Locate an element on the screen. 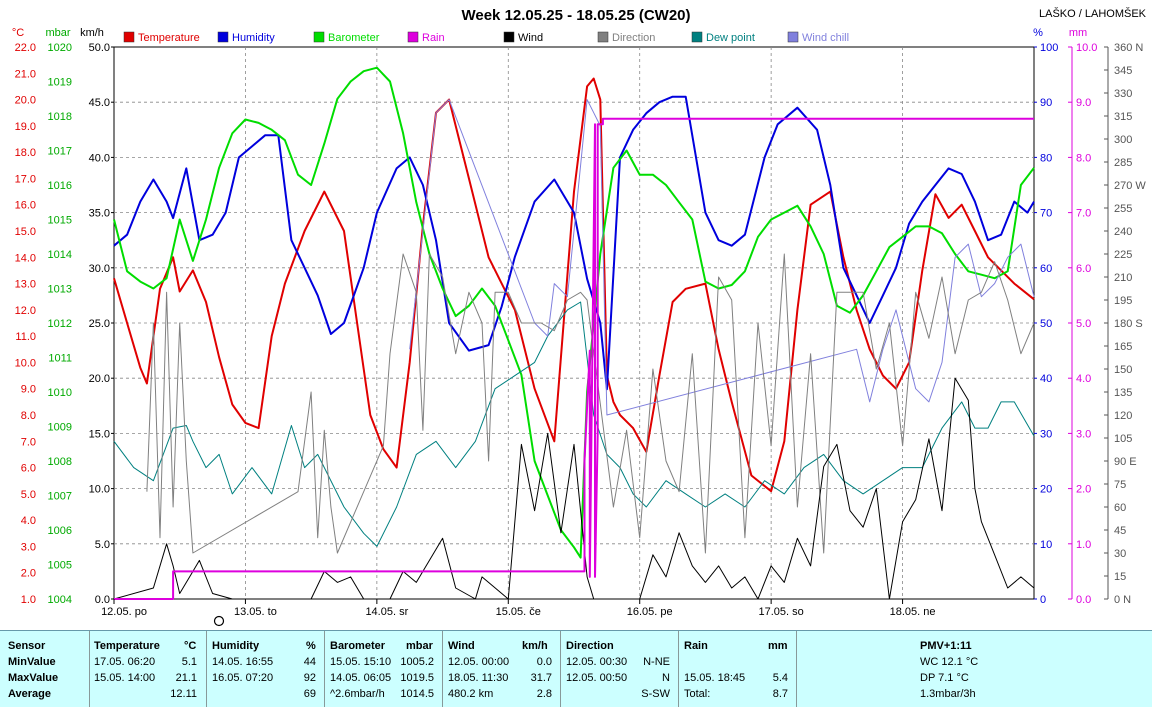 The image size is (1152, 707). y-tick-label-temp: 1.0 is located at coordinates (28, 600).